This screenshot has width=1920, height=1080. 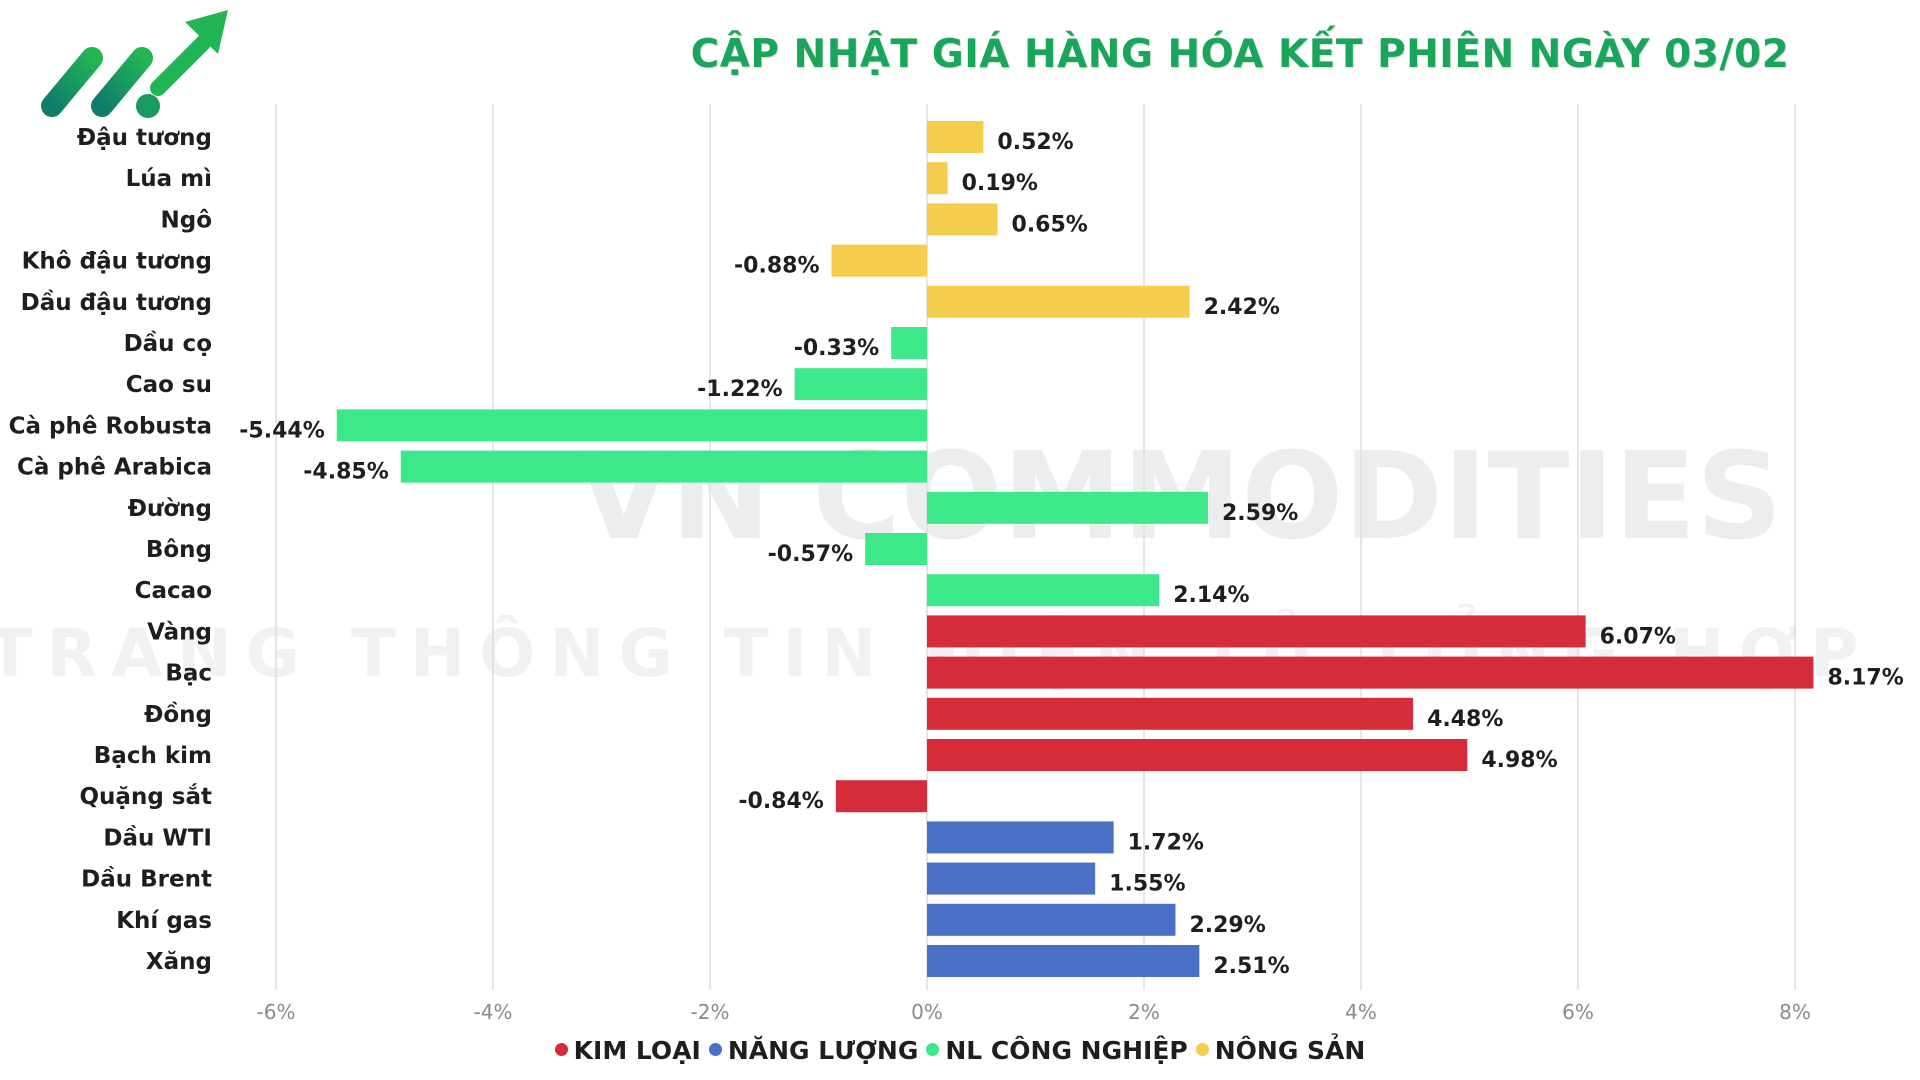 I want to click on value-label: -0.84%, so click(x=780, y=801).